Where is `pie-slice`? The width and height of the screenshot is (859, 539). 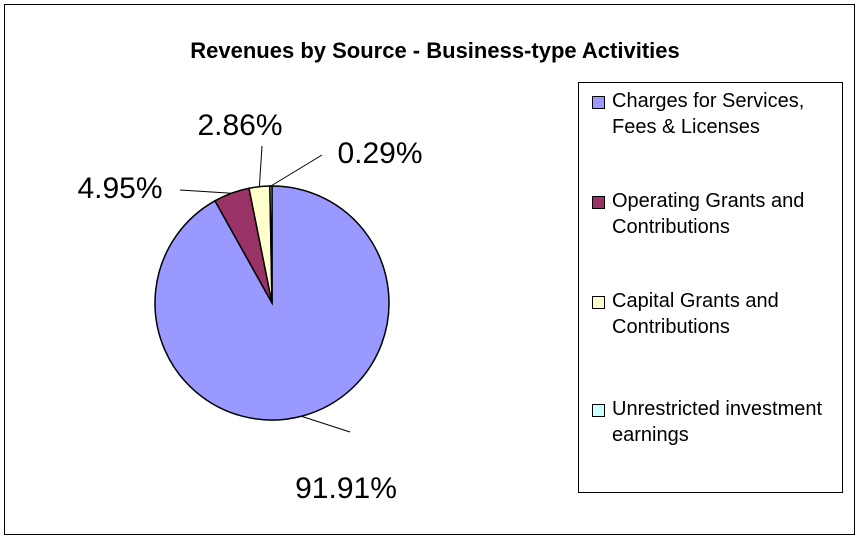
pie-slice is located at coordinates (271, 244).